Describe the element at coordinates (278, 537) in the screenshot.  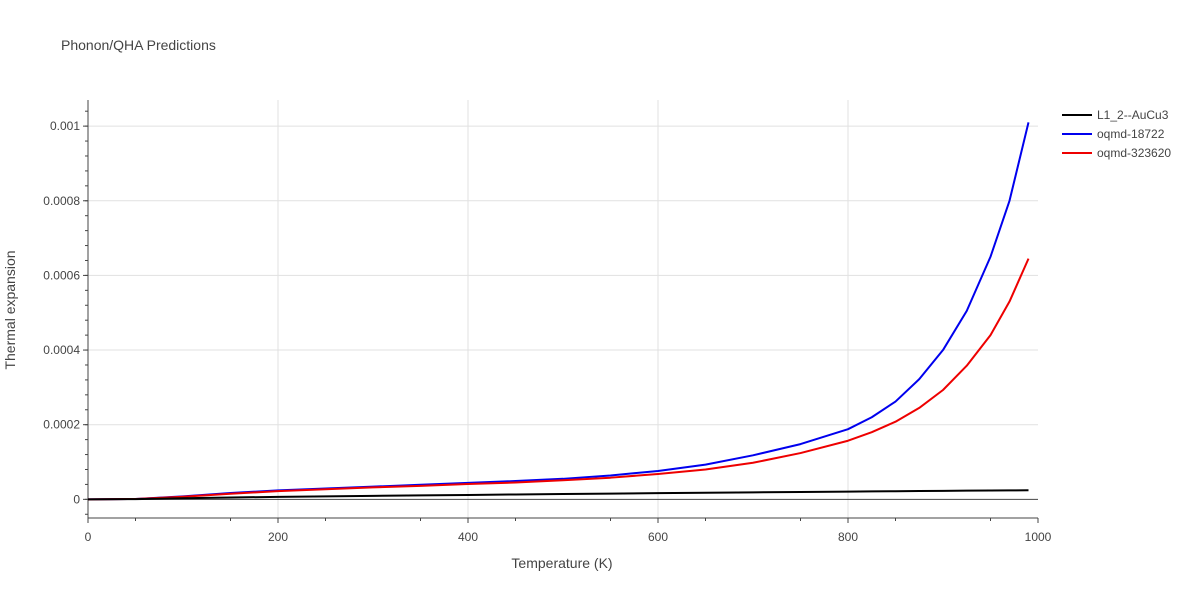
I see `x-tick-label: 200` at that location.